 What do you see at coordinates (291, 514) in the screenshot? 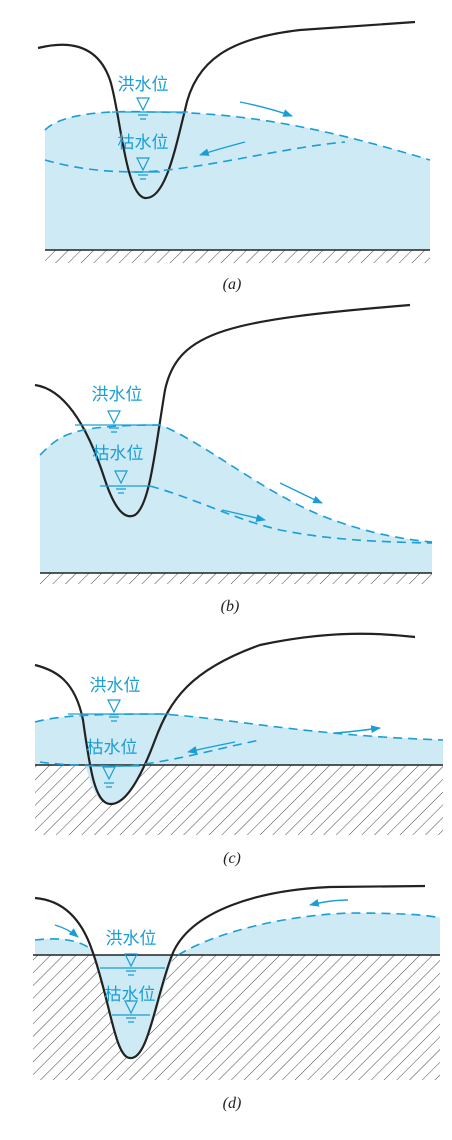
I see `dry-water-table` at bounding box center [291, 514].